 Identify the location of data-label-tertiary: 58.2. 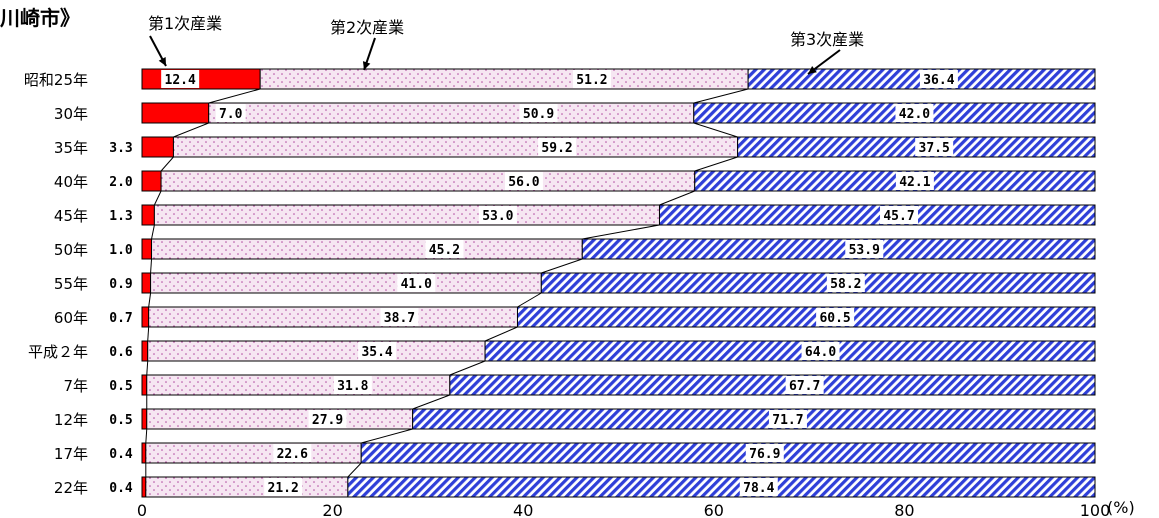
(845, 284).